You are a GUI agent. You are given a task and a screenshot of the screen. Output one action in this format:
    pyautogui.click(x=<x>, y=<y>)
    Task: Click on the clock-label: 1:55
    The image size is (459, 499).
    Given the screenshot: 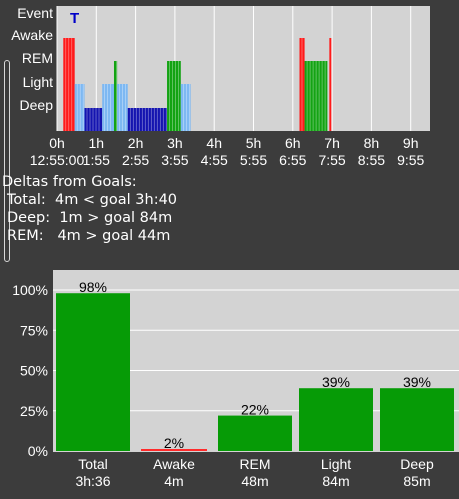 What is the action you would take?
    pyautogui.click(x=96, y=160)
    